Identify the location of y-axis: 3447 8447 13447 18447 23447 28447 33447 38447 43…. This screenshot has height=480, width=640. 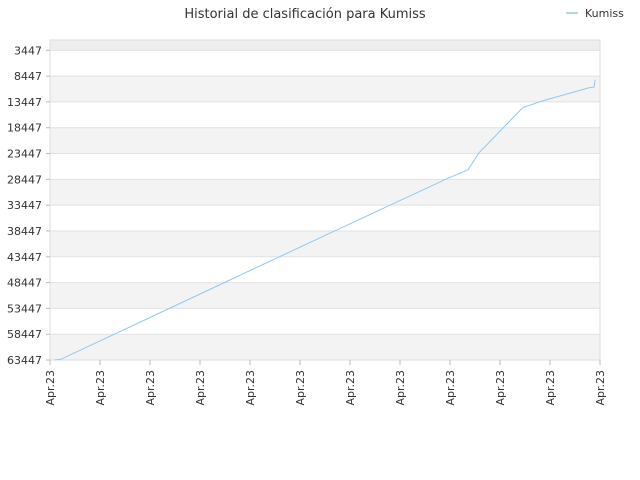
(28, 205).